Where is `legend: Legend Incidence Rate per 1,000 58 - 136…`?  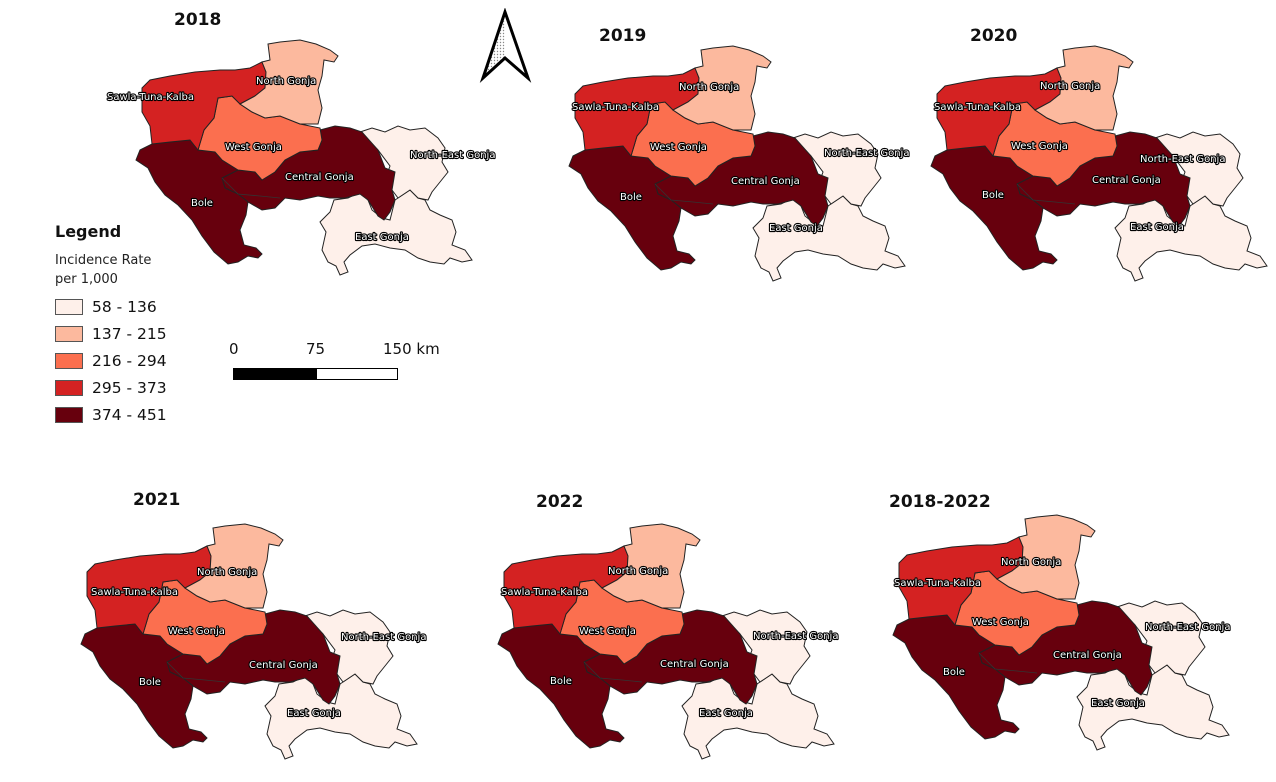
legend: Legend Incidence Rate per 1,000 58 - 136… is located at coordinates (111, 325).